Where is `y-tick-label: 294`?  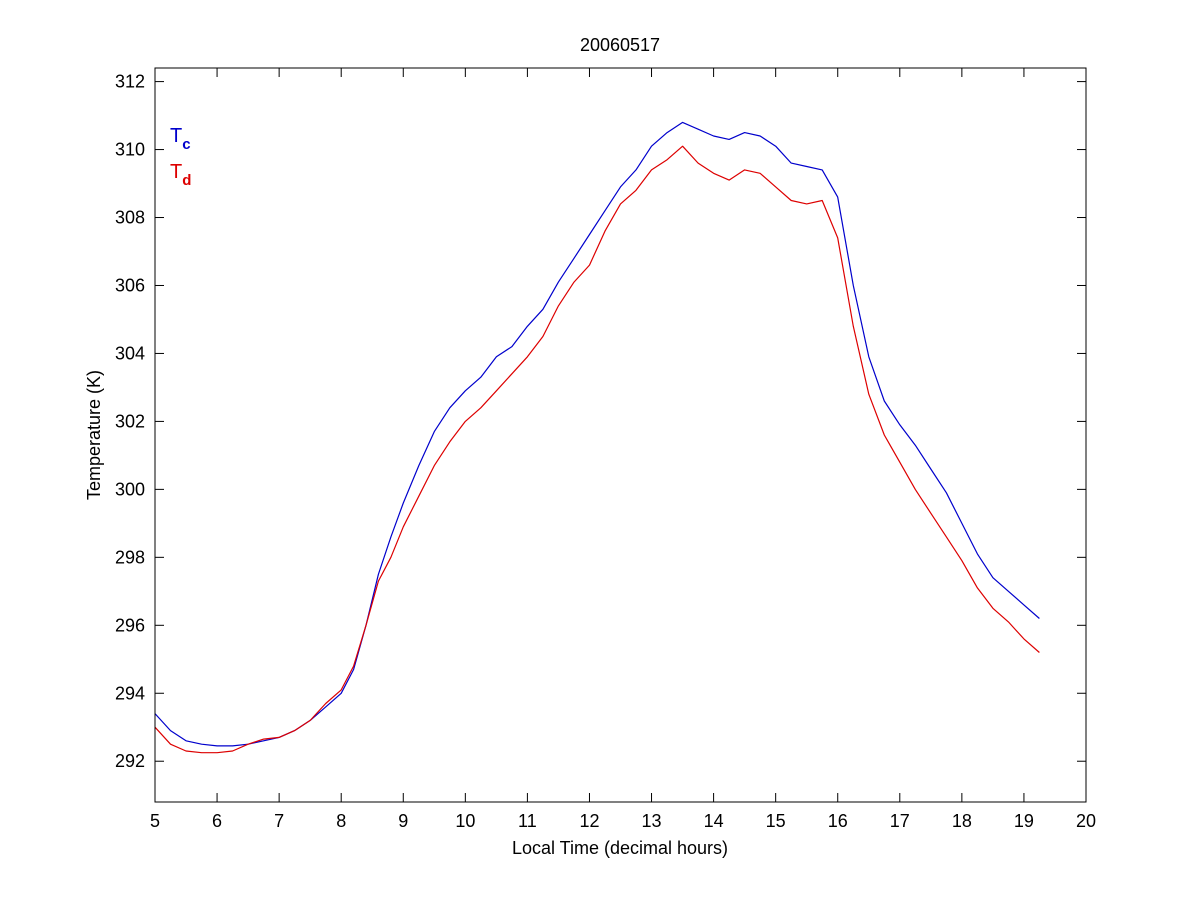 y-tick-label: 294 is located at coordinates (130, 693).